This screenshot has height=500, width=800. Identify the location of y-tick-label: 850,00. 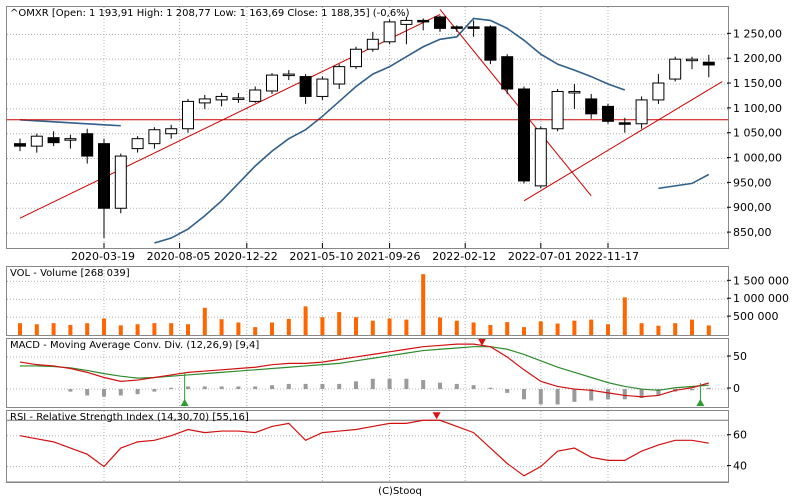
(752, 232).